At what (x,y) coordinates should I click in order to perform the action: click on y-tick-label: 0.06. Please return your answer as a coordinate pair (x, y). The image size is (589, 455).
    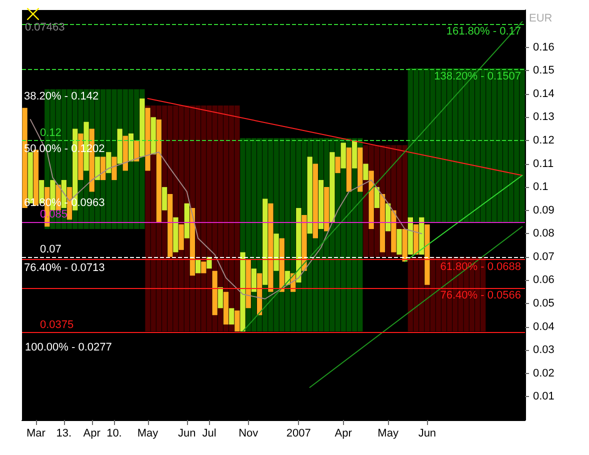
    Looking at the image, I should click on (543, 280).